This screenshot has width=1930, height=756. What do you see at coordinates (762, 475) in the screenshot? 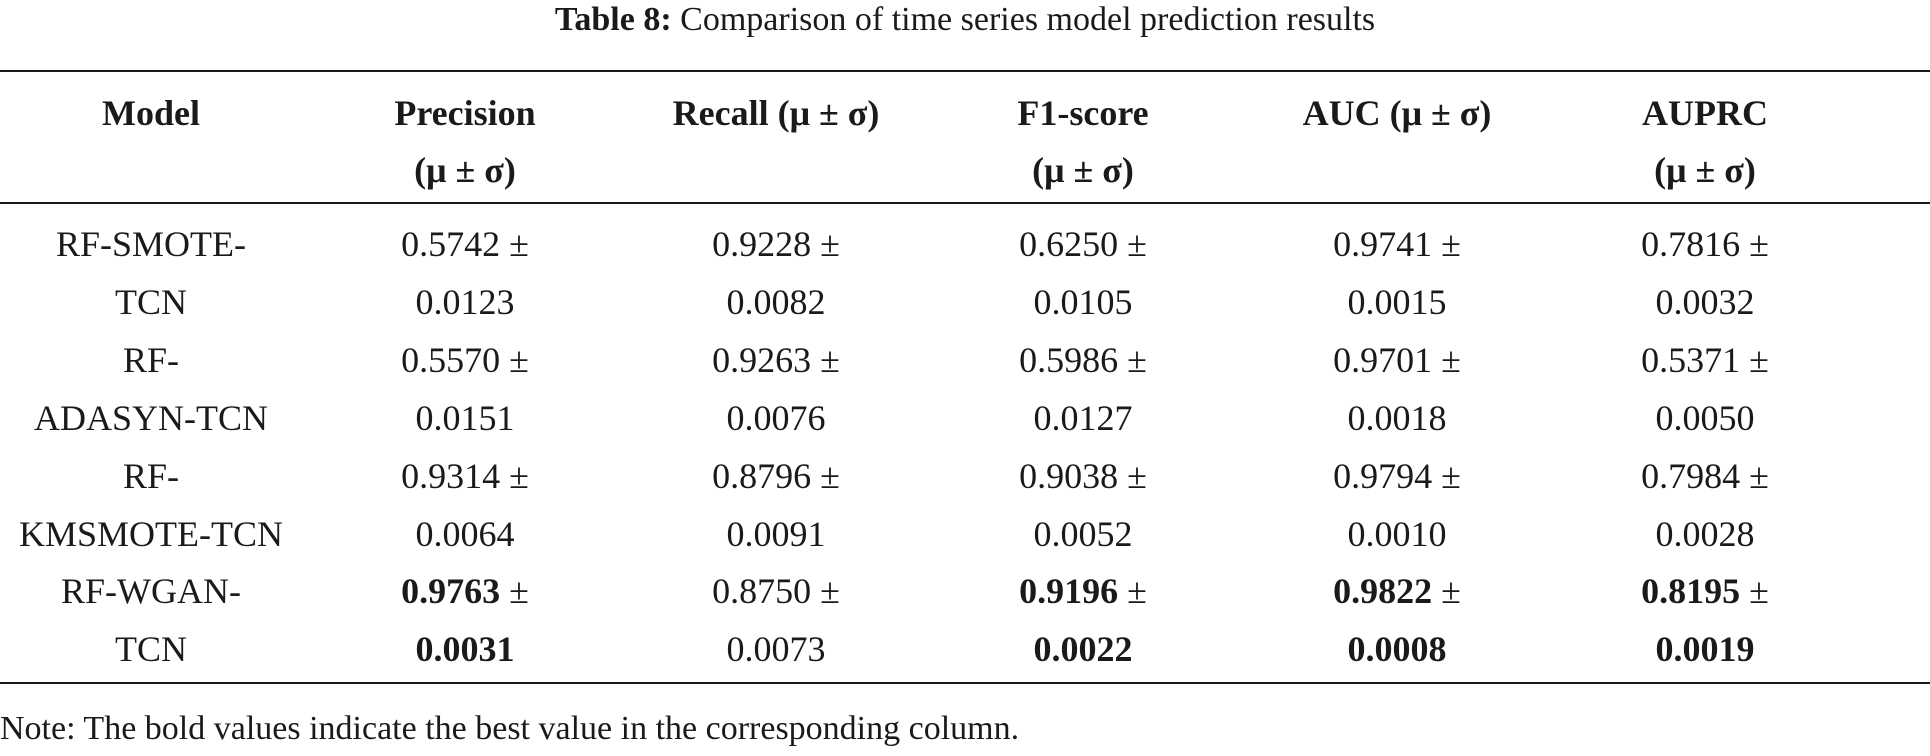
I see `mean-value: 0.8796` at bounding box center [762, 475].